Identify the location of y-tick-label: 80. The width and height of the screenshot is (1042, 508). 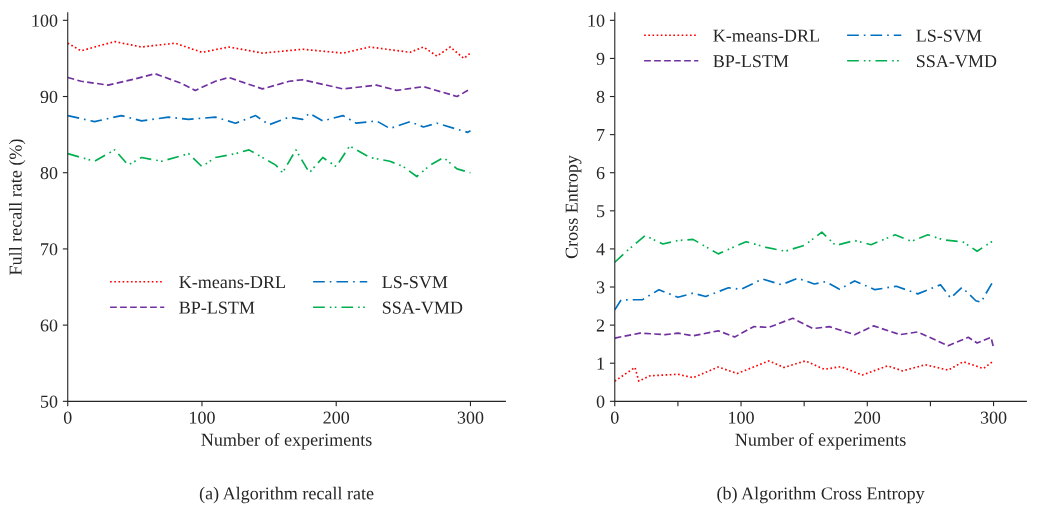
(49, 173).